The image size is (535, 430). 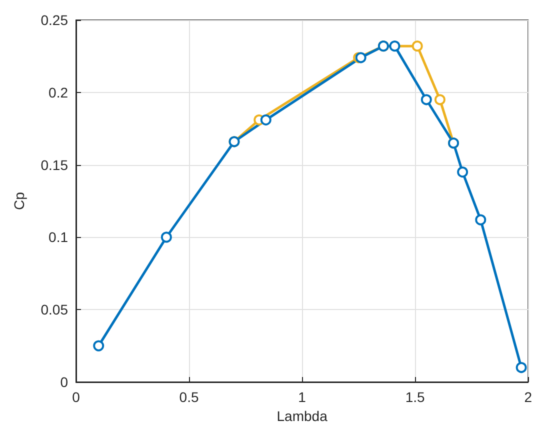 I want to click on x-tick-label: 0, so click(x=76, y=397).